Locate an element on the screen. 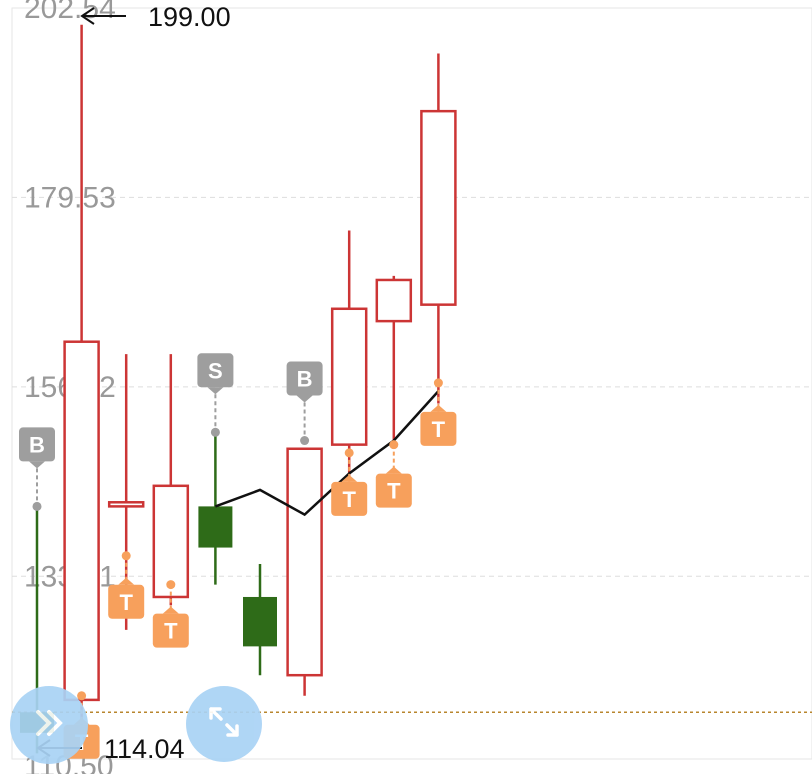 The width and height of the screenshot is (812, 774). fullscreen-button is located at coordinates (224, 724).